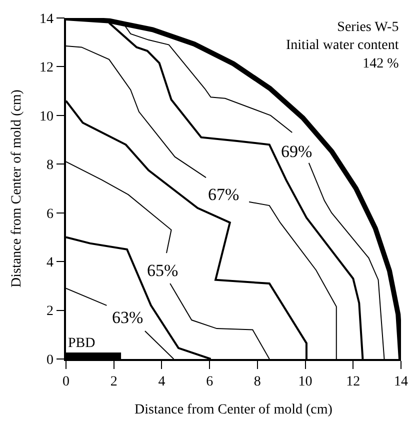 The width and height of the screenshot is (420, 430). I want to click on y-tick-label: 6, so click(50, 214).